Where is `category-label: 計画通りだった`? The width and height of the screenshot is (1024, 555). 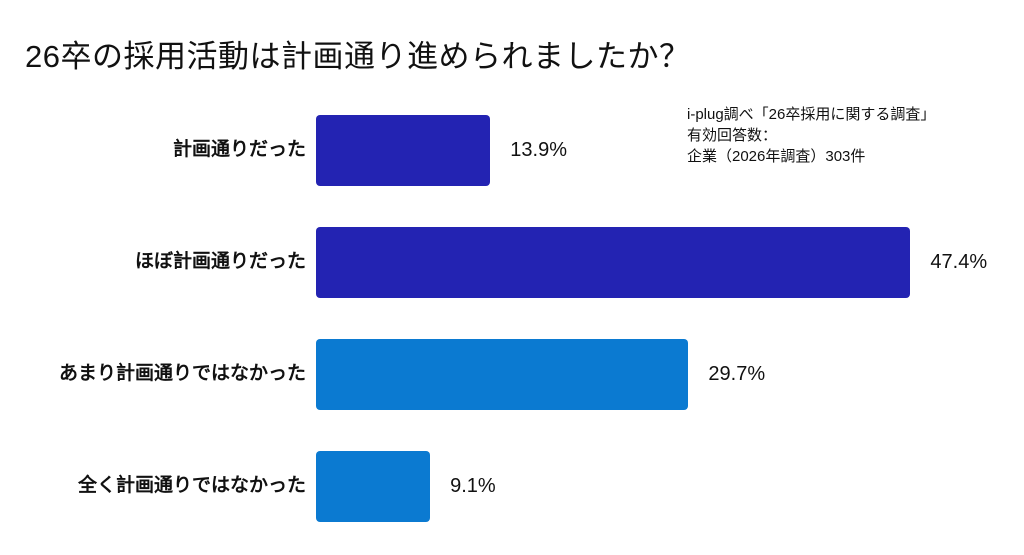 category-label: 計画通りだった is located at coordinates (239, 150).